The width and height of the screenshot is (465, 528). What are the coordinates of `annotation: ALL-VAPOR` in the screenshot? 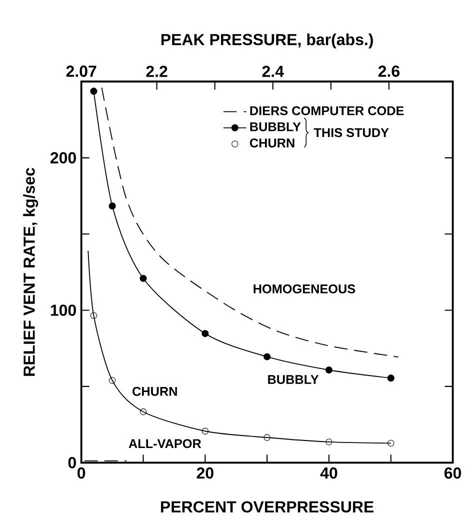 It's located at (165, 443).